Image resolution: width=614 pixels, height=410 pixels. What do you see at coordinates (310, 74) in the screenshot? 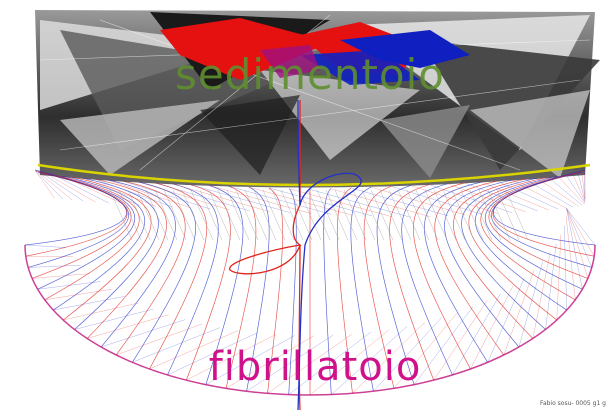
I see `top-title: sedimentoio` at bounding box center [310, 74].